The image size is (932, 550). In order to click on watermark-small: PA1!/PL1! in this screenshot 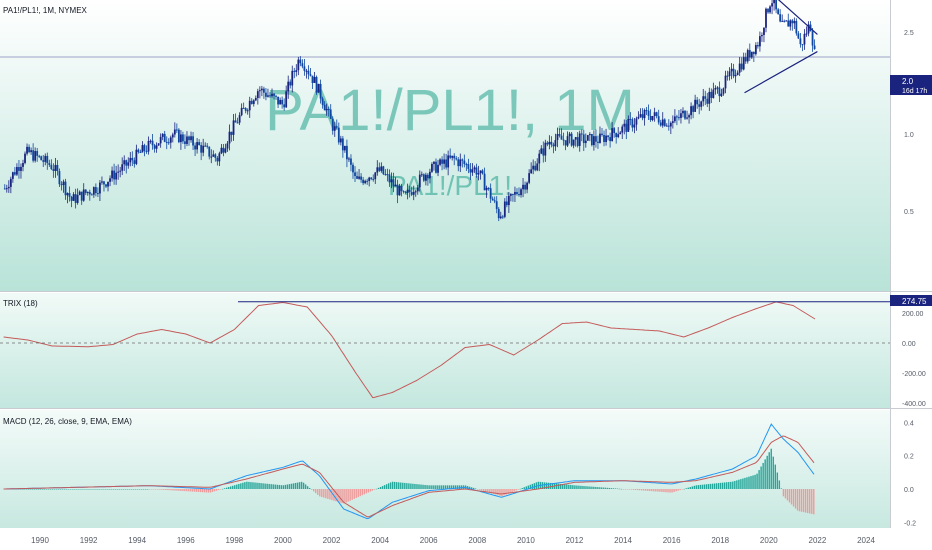, I will do `click(450, 185)`.